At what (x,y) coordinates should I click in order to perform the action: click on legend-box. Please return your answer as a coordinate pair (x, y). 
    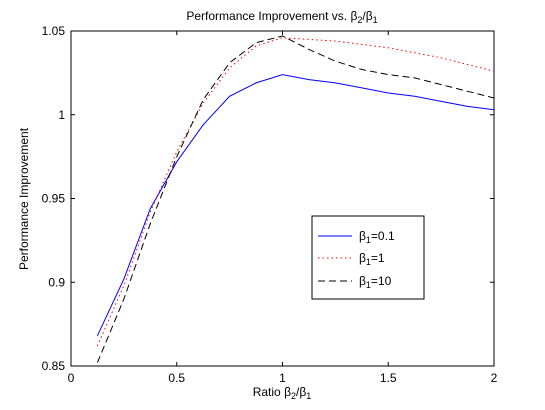
    Looking at the image, I should click on (368, 257).